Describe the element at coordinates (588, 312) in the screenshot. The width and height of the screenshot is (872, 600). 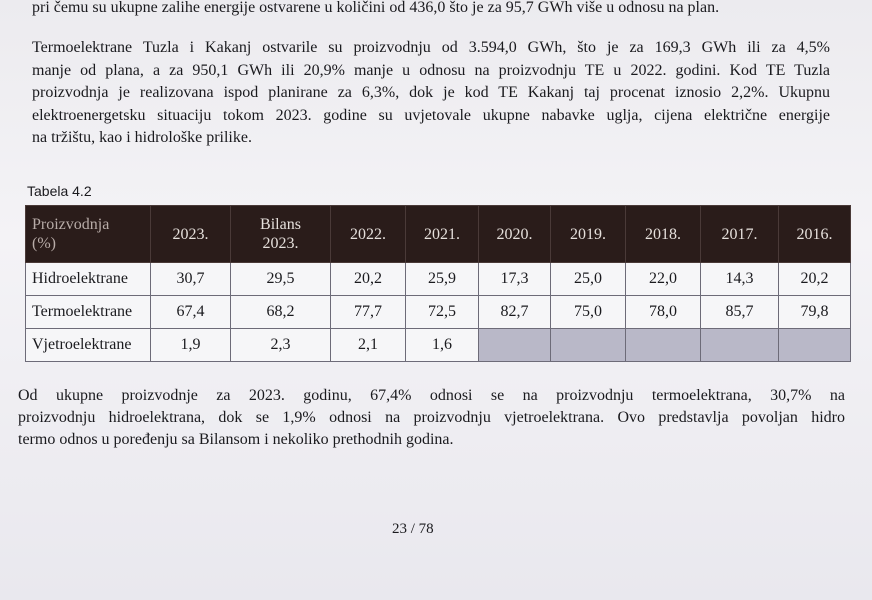
I see `table-cell: 75,0` at that location.